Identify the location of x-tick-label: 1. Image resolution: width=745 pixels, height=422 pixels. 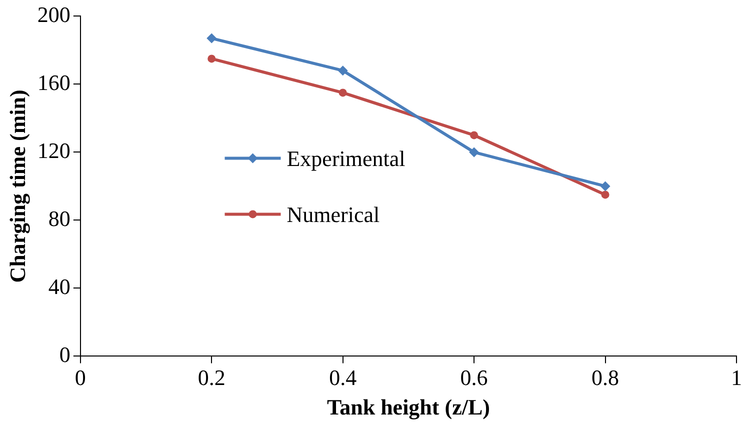
(736, 377).